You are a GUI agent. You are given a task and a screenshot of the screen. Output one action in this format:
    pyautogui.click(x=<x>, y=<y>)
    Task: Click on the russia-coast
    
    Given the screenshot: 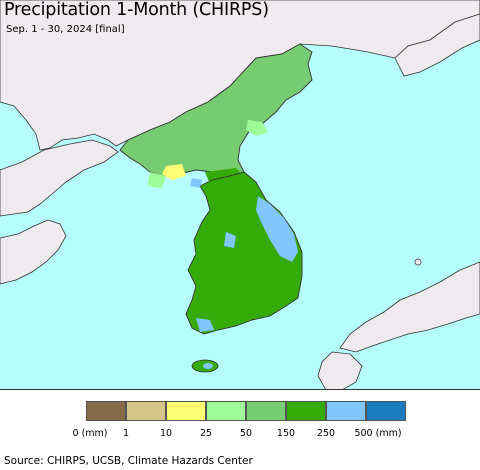 What is the action you would take?
    pyautogui.click(x=437, y=38)
    